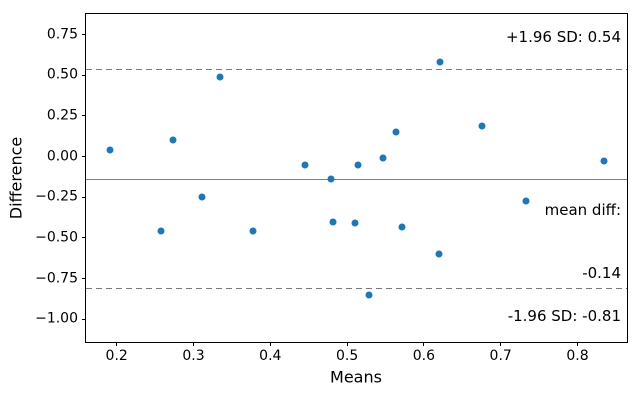 The height and width of the screenshot is (400, 640). What do you see at coordinates (56, 237) in the screenshot?
I see `y-tick-label: −0.50` at bounding box center [56, 237].